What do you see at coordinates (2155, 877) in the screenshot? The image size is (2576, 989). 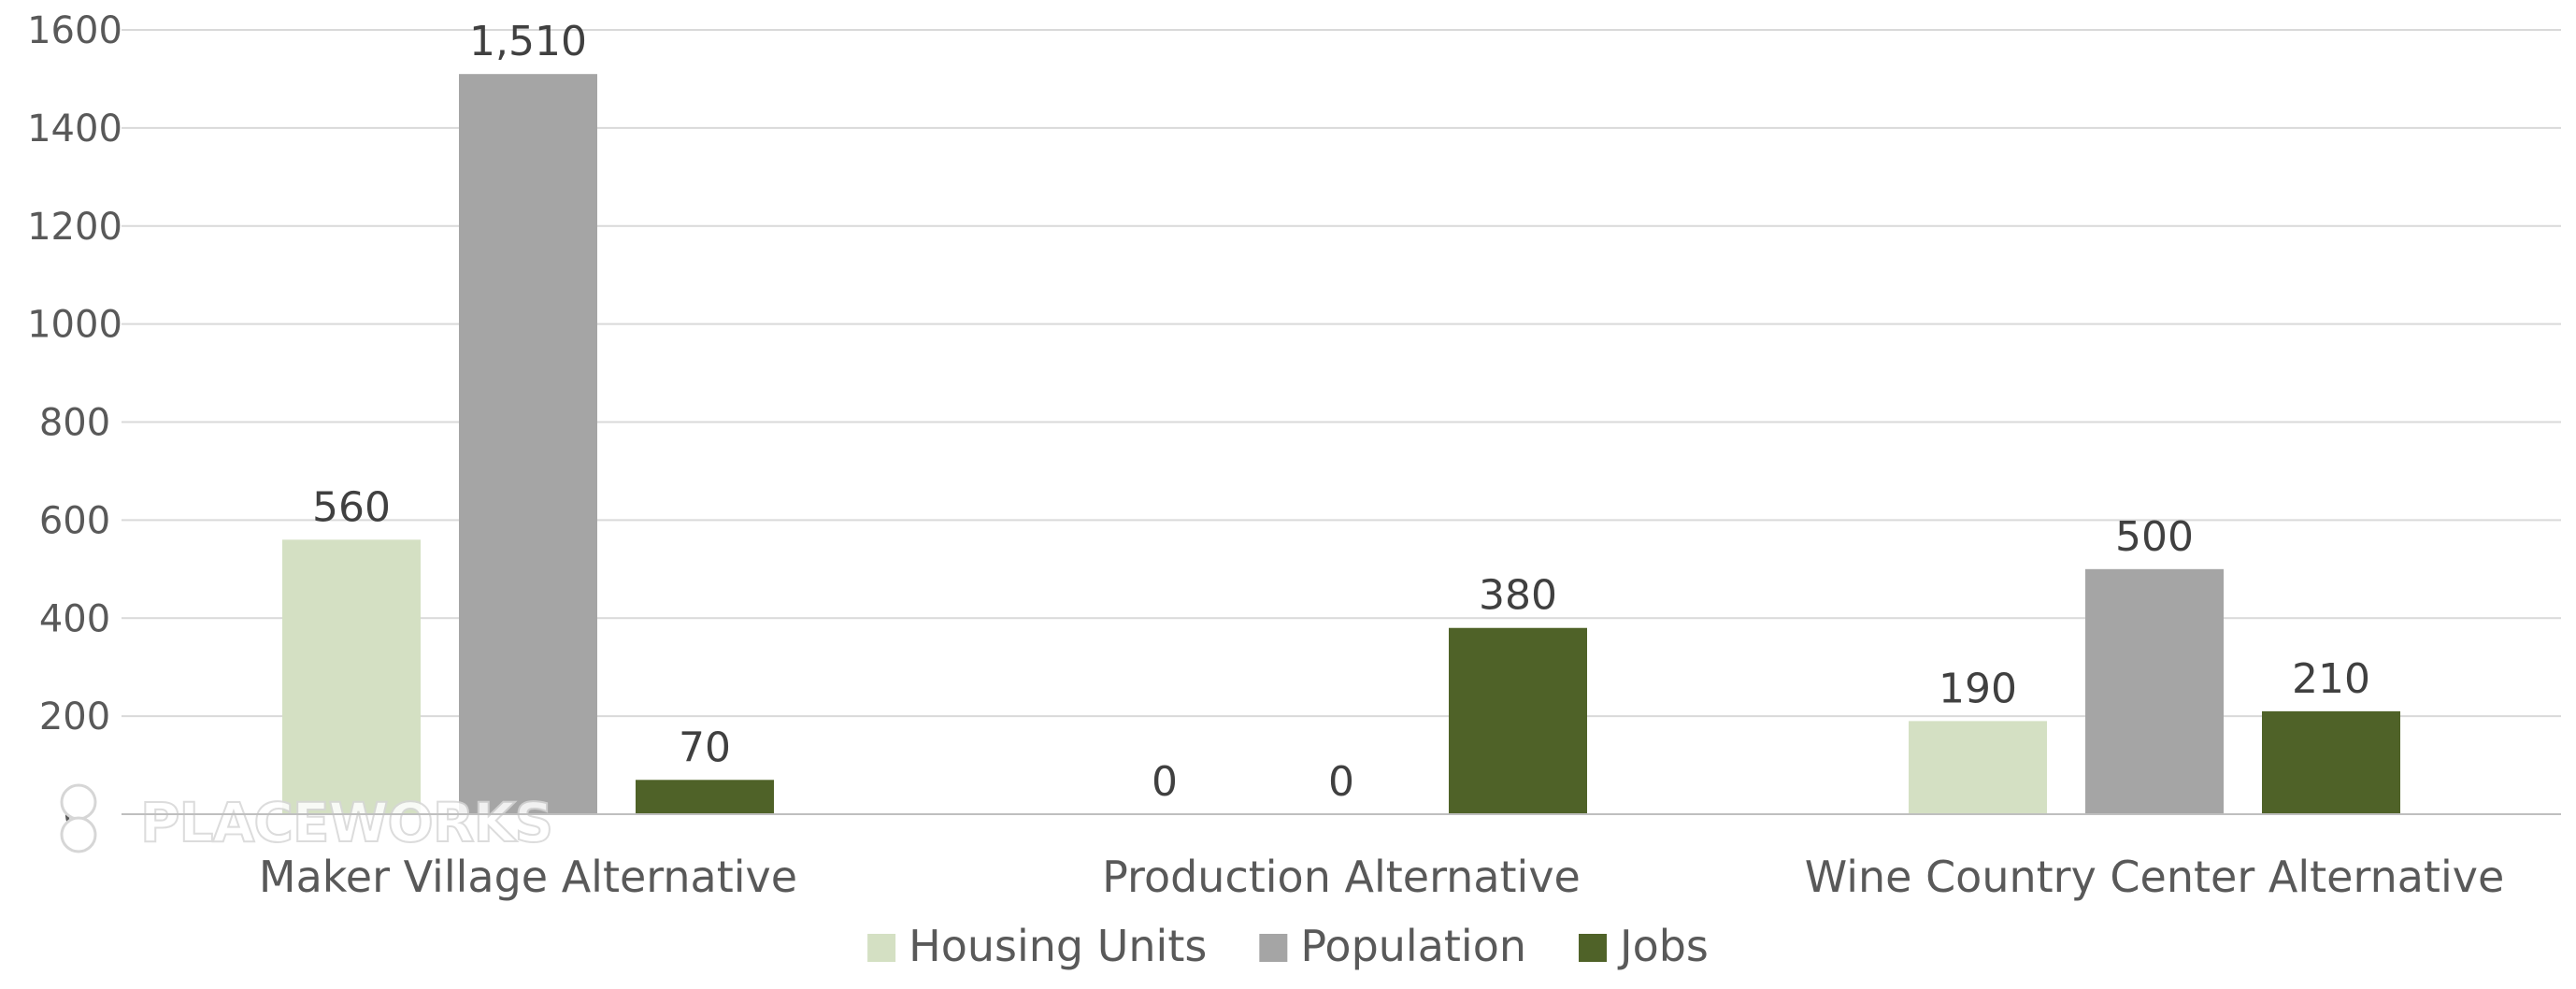 I see `category-label: Wine Country Center Alternative` at bounding box center [2155, 877].